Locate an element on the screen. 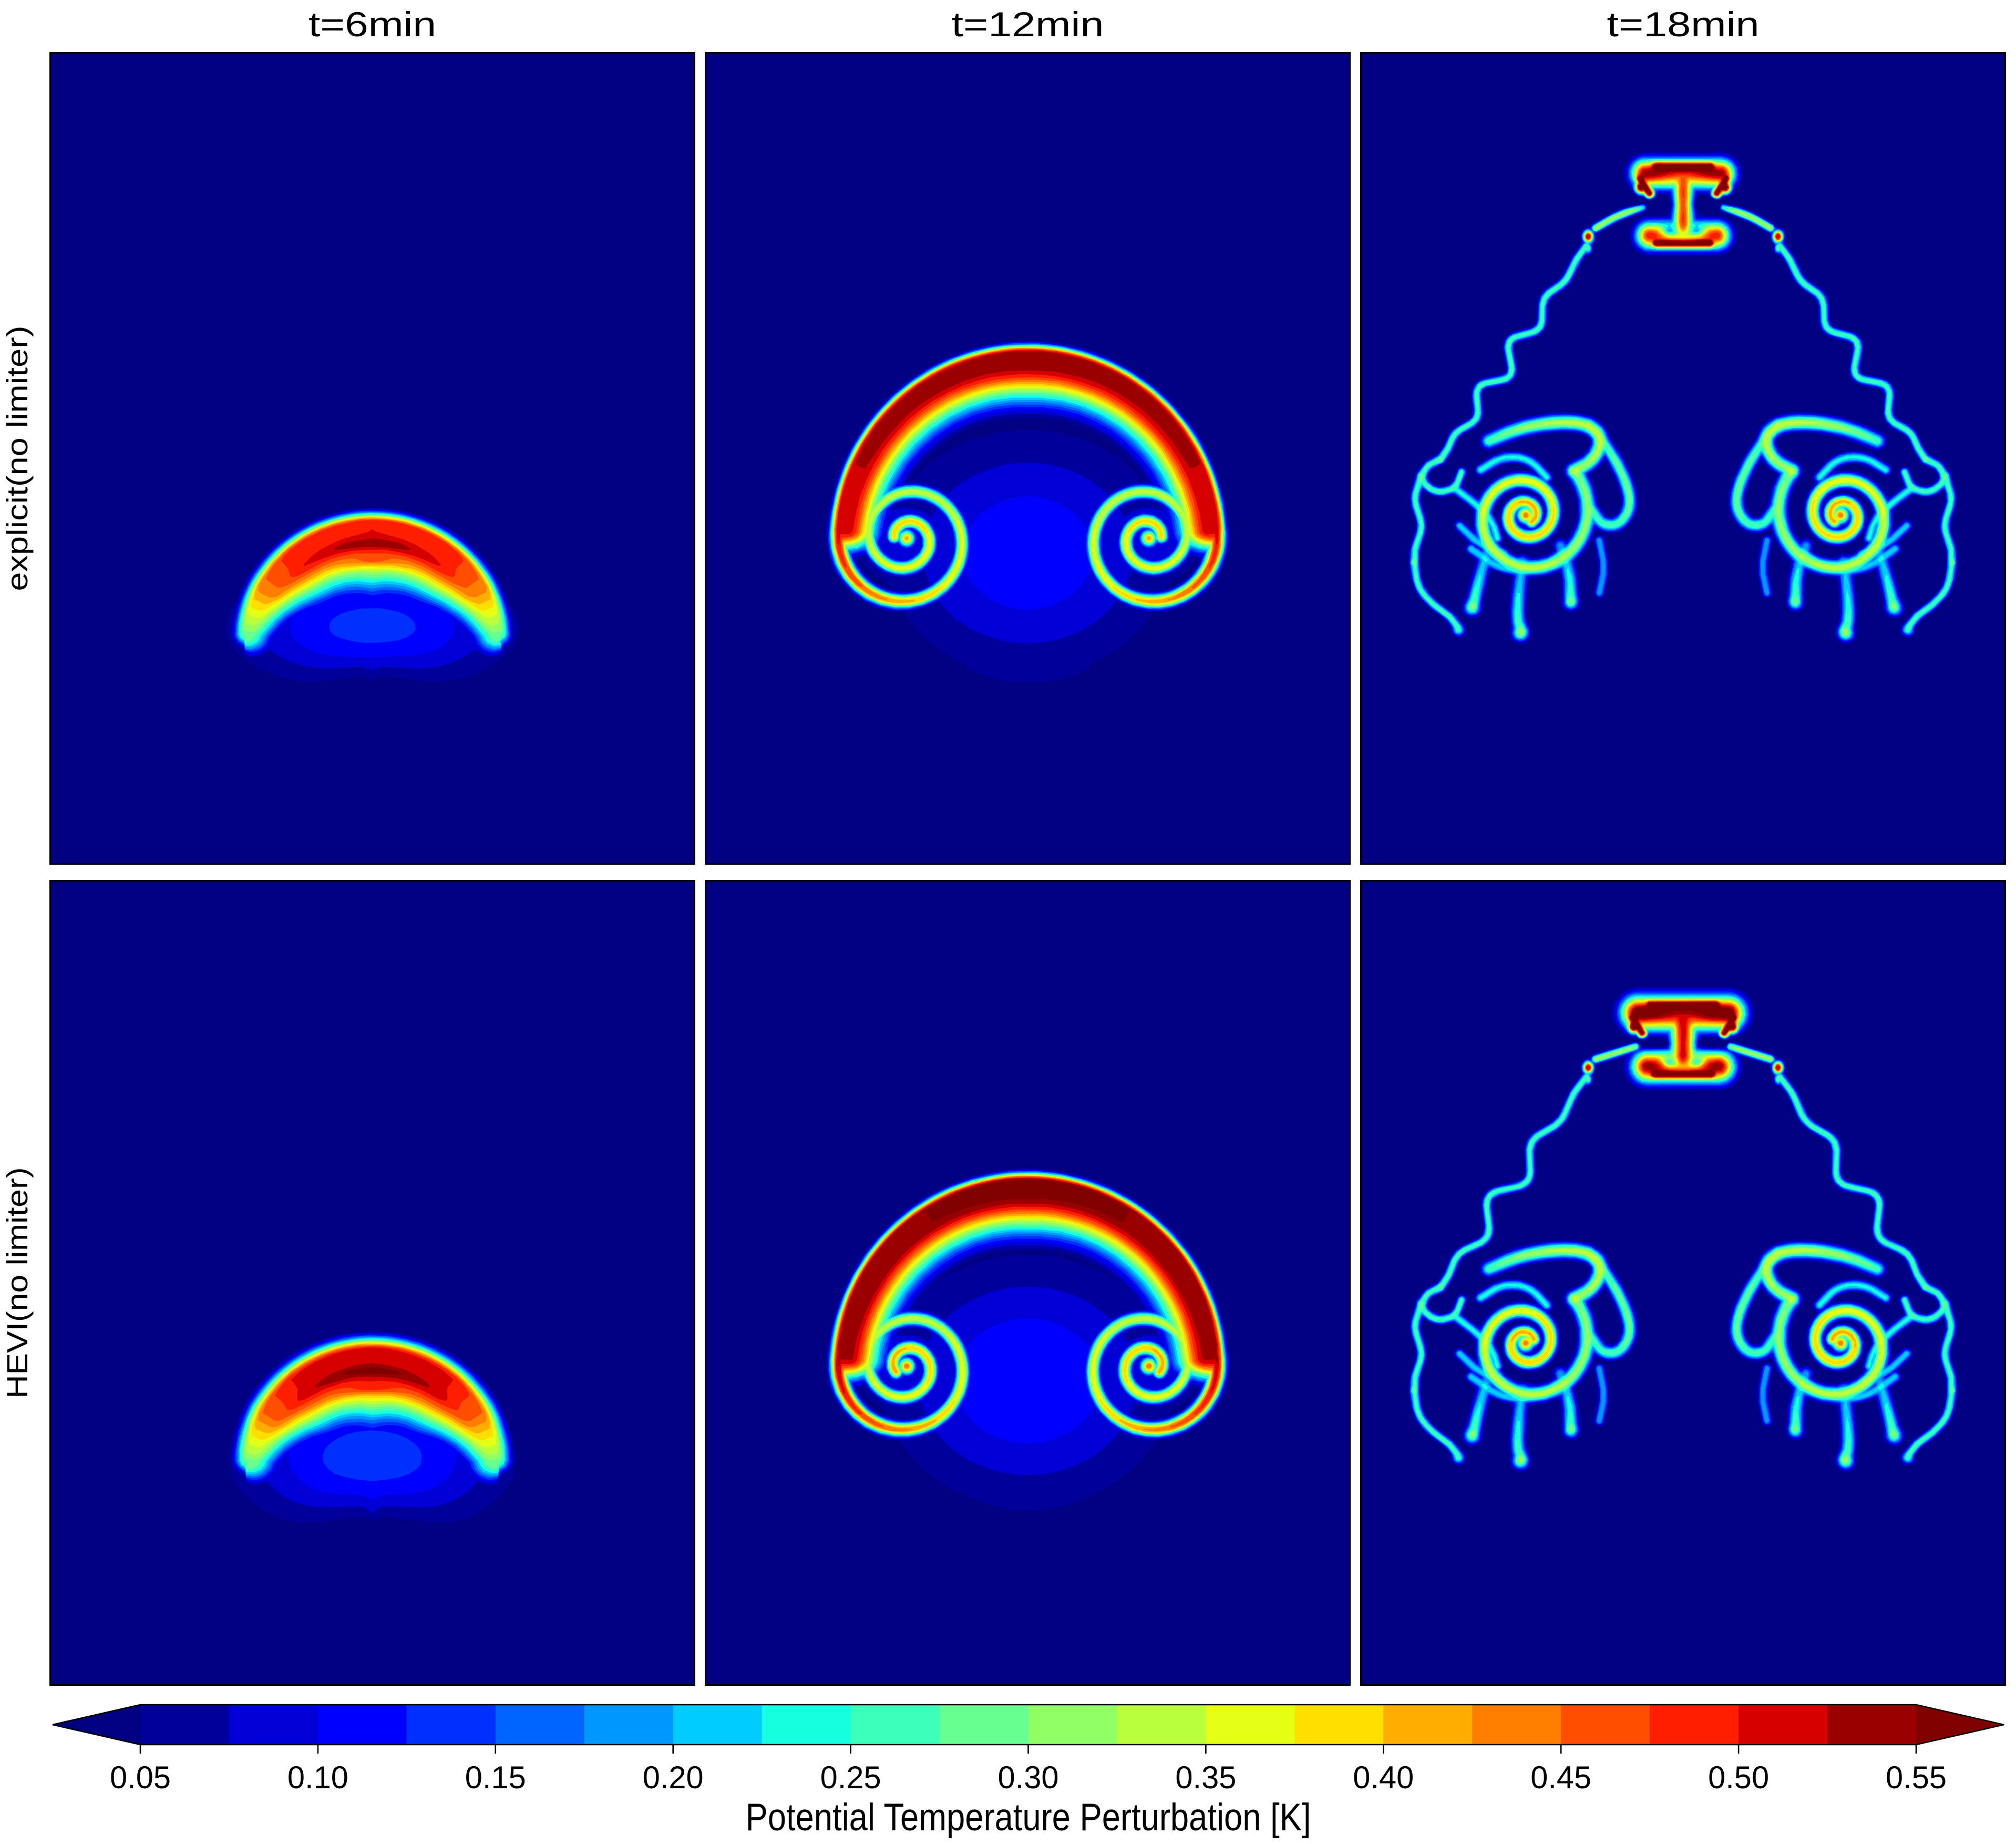 This screenshot has width=2016, height=1844. svg-text:Potential Temperature Perturba: Potential Temperature Perturbation [K] is located at coordinates (1028, 1817).